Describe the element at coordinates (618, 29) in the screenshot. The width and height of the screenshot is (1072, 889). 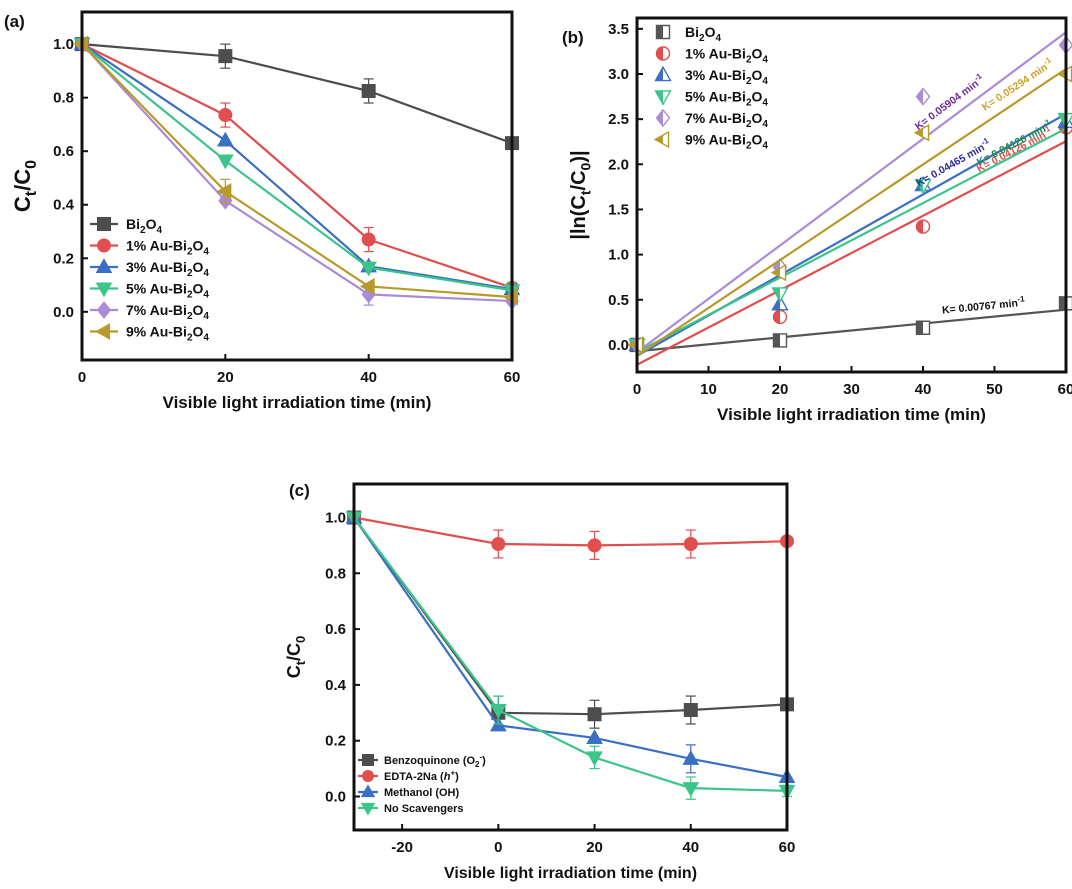
I see `y-tick-label-3-5: 3.5` at that location.